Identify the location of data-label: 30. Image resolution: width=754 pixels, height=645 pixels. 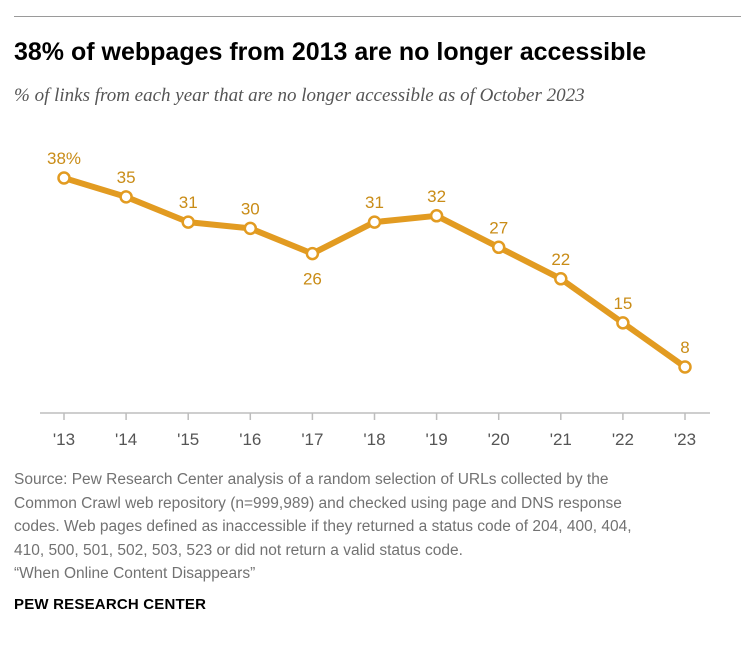
(250, 208).